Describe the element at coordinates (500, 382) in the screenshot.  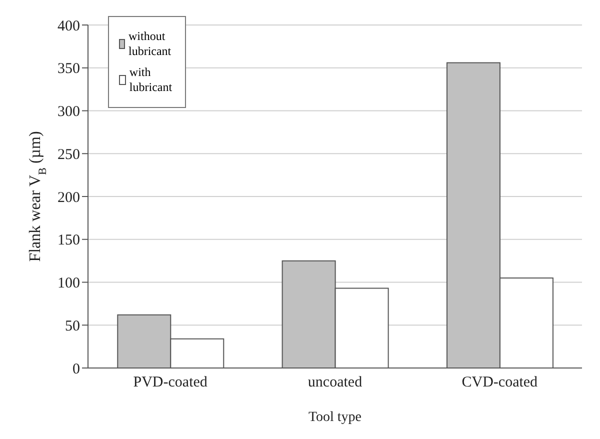
I see `x-tick-label: CVD-coated` at that location.